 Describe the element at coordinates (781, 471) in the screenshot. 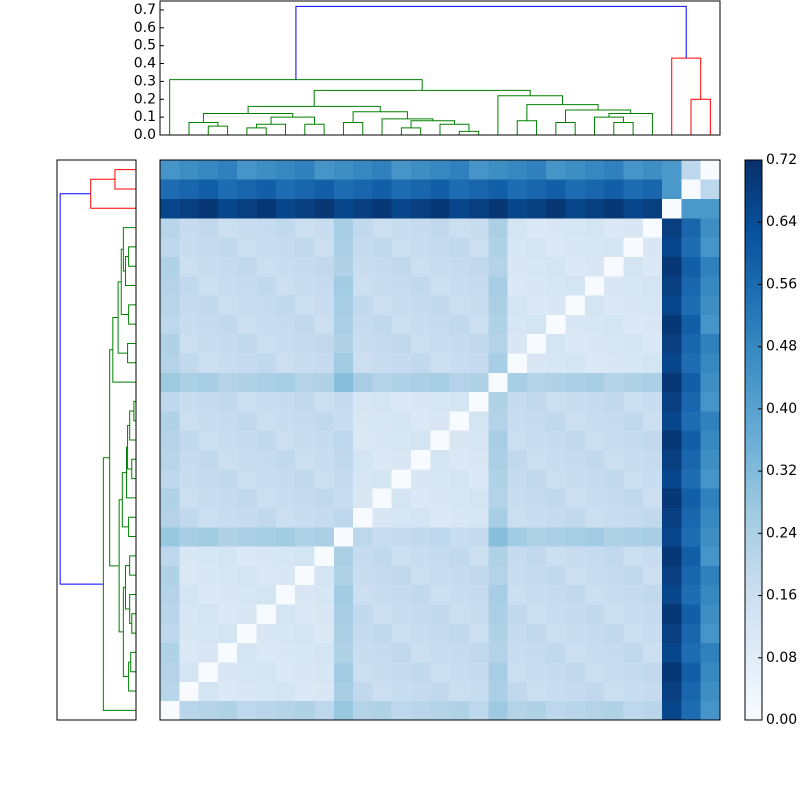

I see `colorbar-tick-label: 0.32` at that location.